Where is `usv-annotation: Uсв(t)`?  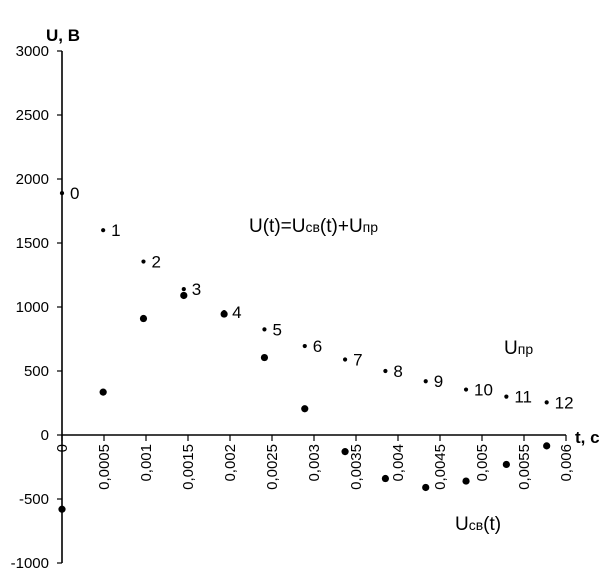 usv-annotation: Uсв(t) is located at coordinates (478, 524).